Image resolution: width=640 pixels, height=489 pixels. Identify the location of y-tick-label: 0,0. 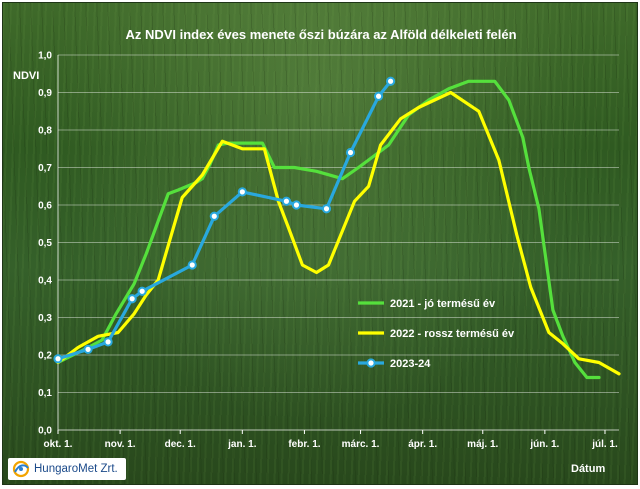
(45, 431).